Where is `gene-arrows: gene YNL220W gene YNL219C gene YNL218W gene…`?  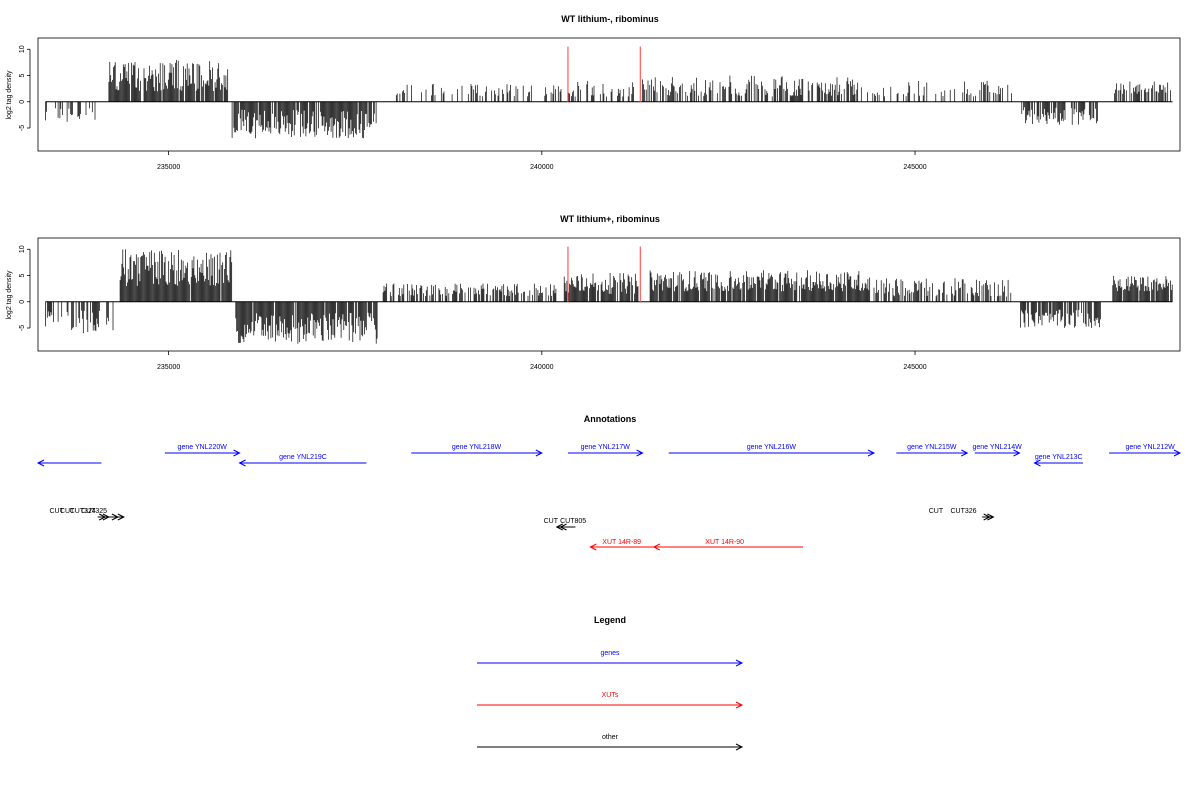
gene-arrows: gene YNL220W gene YNL219C gene YNL218W gene… is located at coordinates (609, 455).